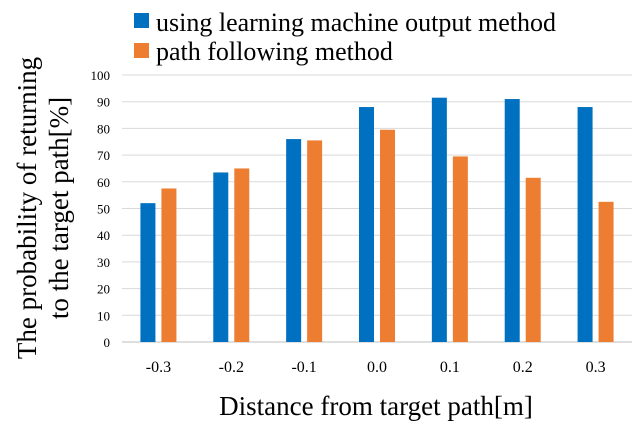  I want to click on y-tick-label: 50, so click(103, 209).